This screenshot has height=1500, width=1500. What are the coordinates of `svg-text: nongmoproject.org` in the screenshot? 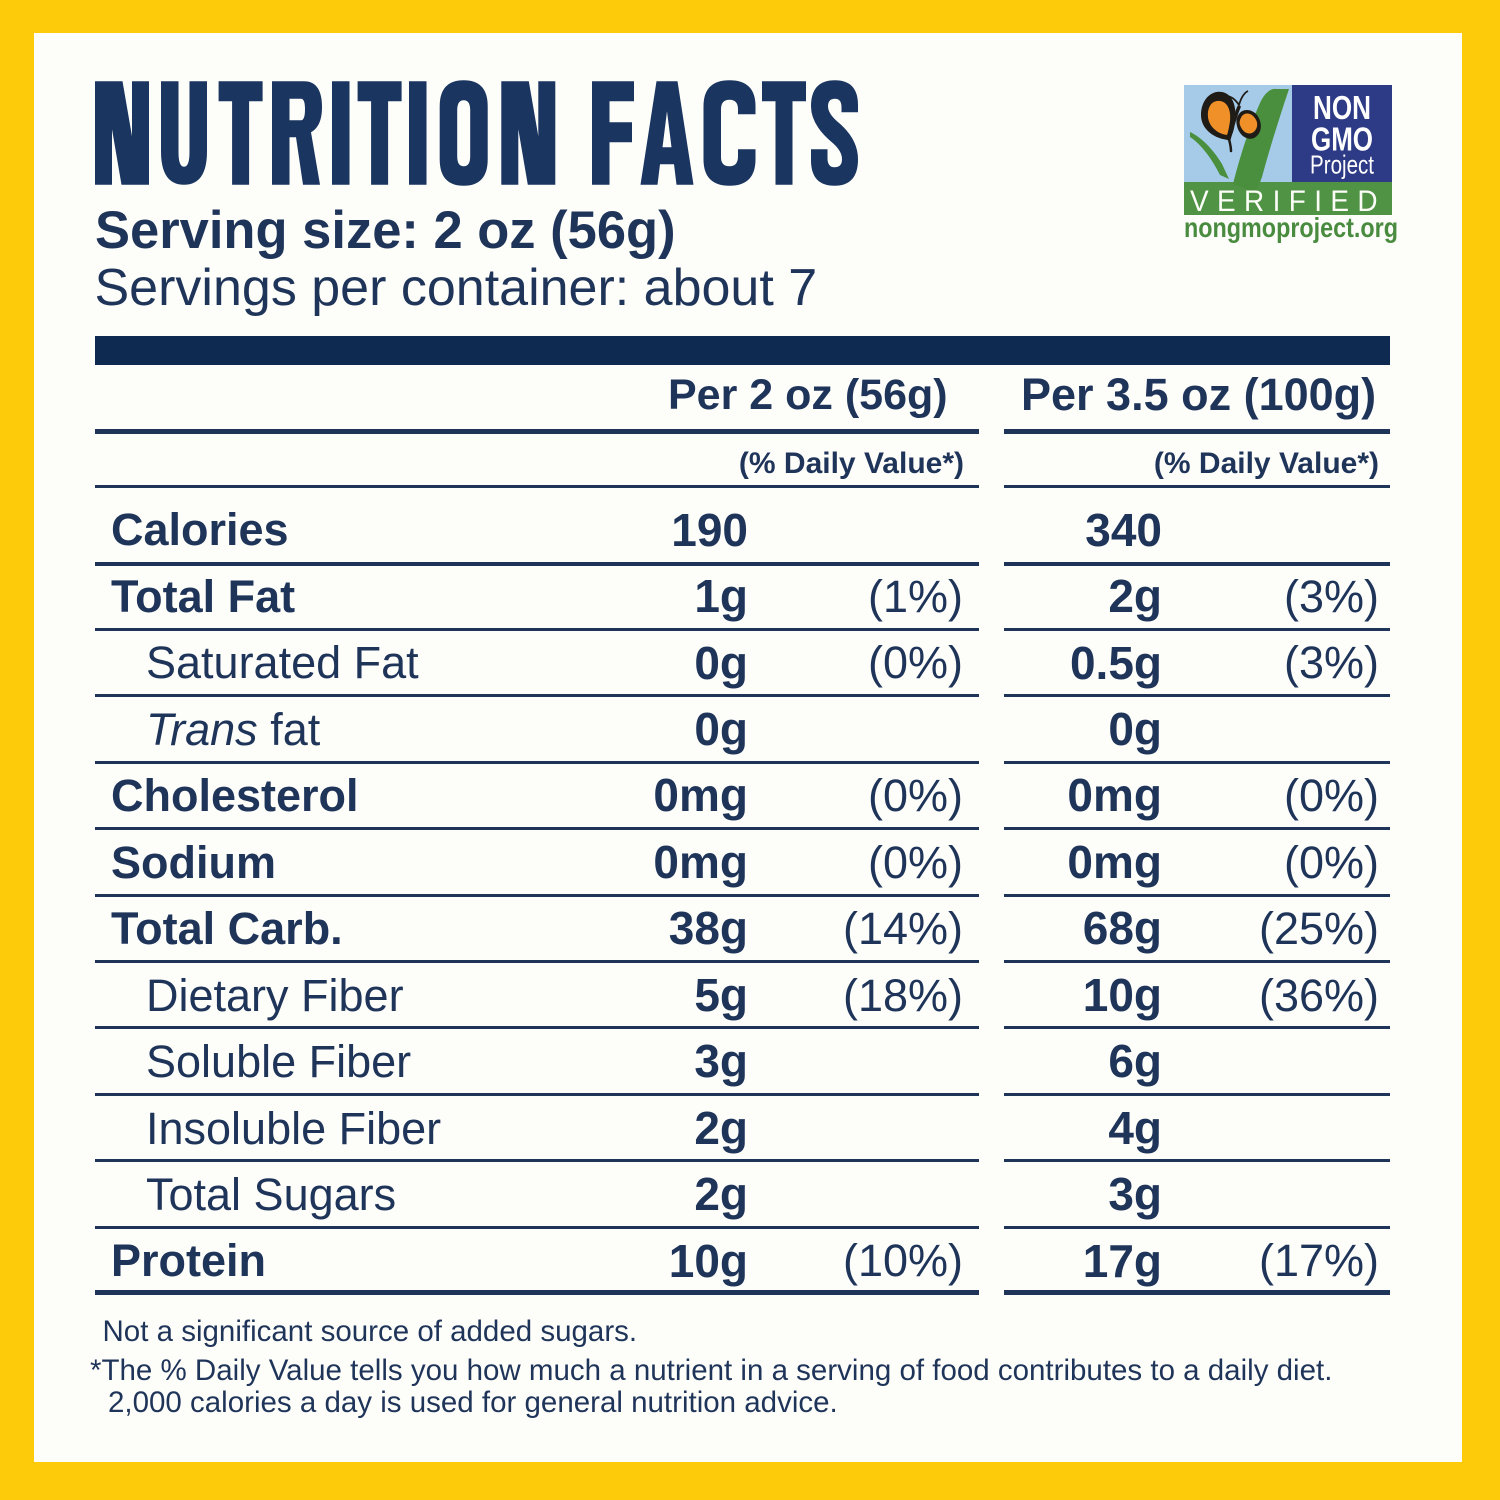 It's located at (1291, 227).